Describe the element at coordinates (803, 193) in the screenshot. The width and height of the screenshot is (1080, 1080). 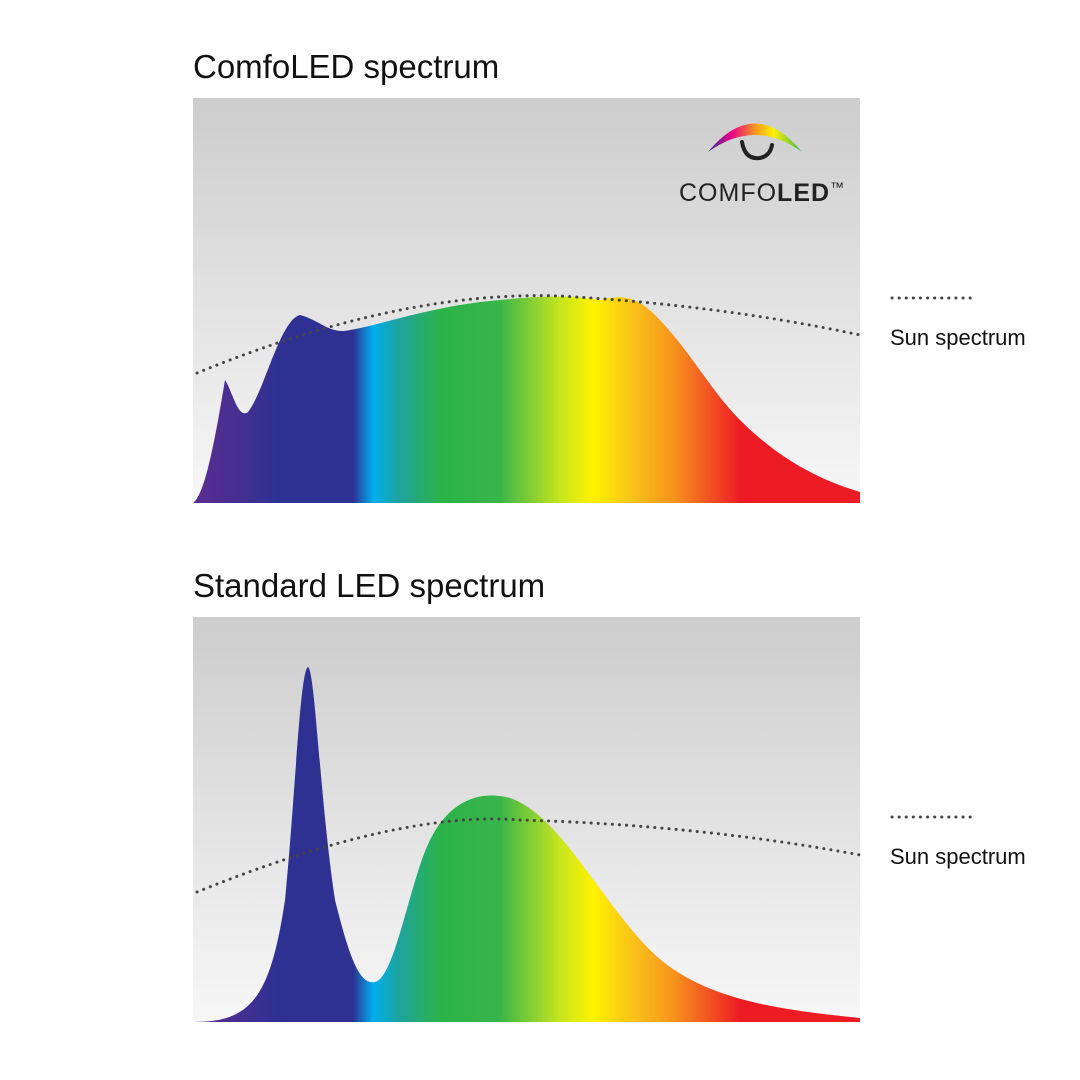
I see `logo-bold: LED` at that location.